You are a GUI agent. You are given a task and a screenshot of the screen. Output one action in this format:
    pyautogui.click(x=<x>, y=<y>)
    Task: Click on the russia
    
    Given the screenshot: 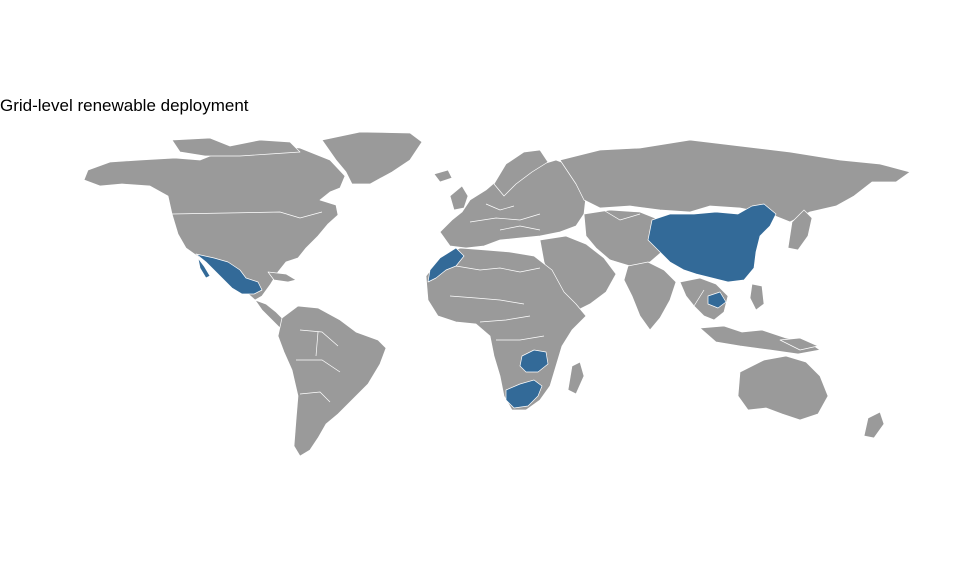 What is the action you would take?
    pyautogui.click(x=735, y=181)
    